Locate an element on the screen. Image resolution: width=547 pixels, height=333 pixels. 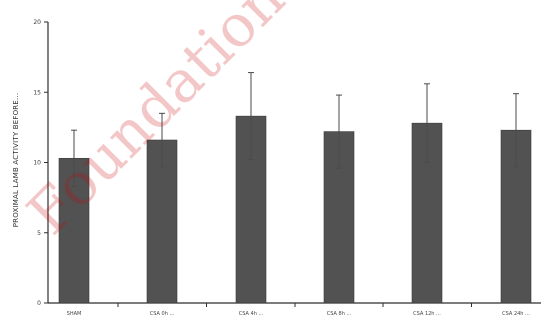
y-tick-label: 20 is located at coordinates (37, 22).